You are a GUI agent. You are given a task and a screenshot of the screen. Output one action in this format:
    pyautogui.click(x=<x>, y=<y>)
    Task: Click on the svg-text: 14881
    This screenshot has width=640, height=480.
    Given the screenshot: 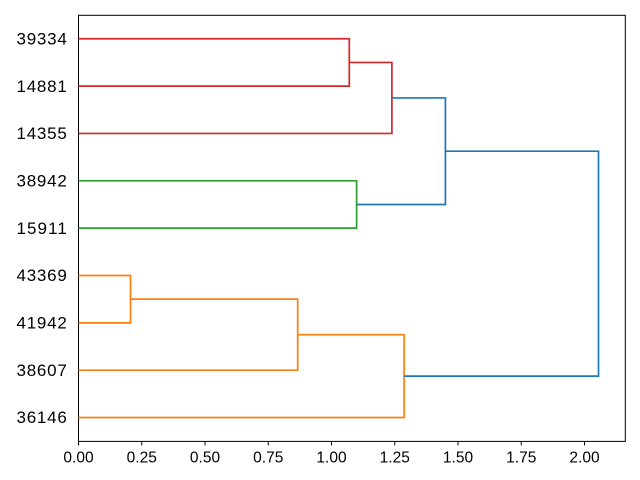 What is the action you would take?
    pyautogui.click(x=42, y=86)
    